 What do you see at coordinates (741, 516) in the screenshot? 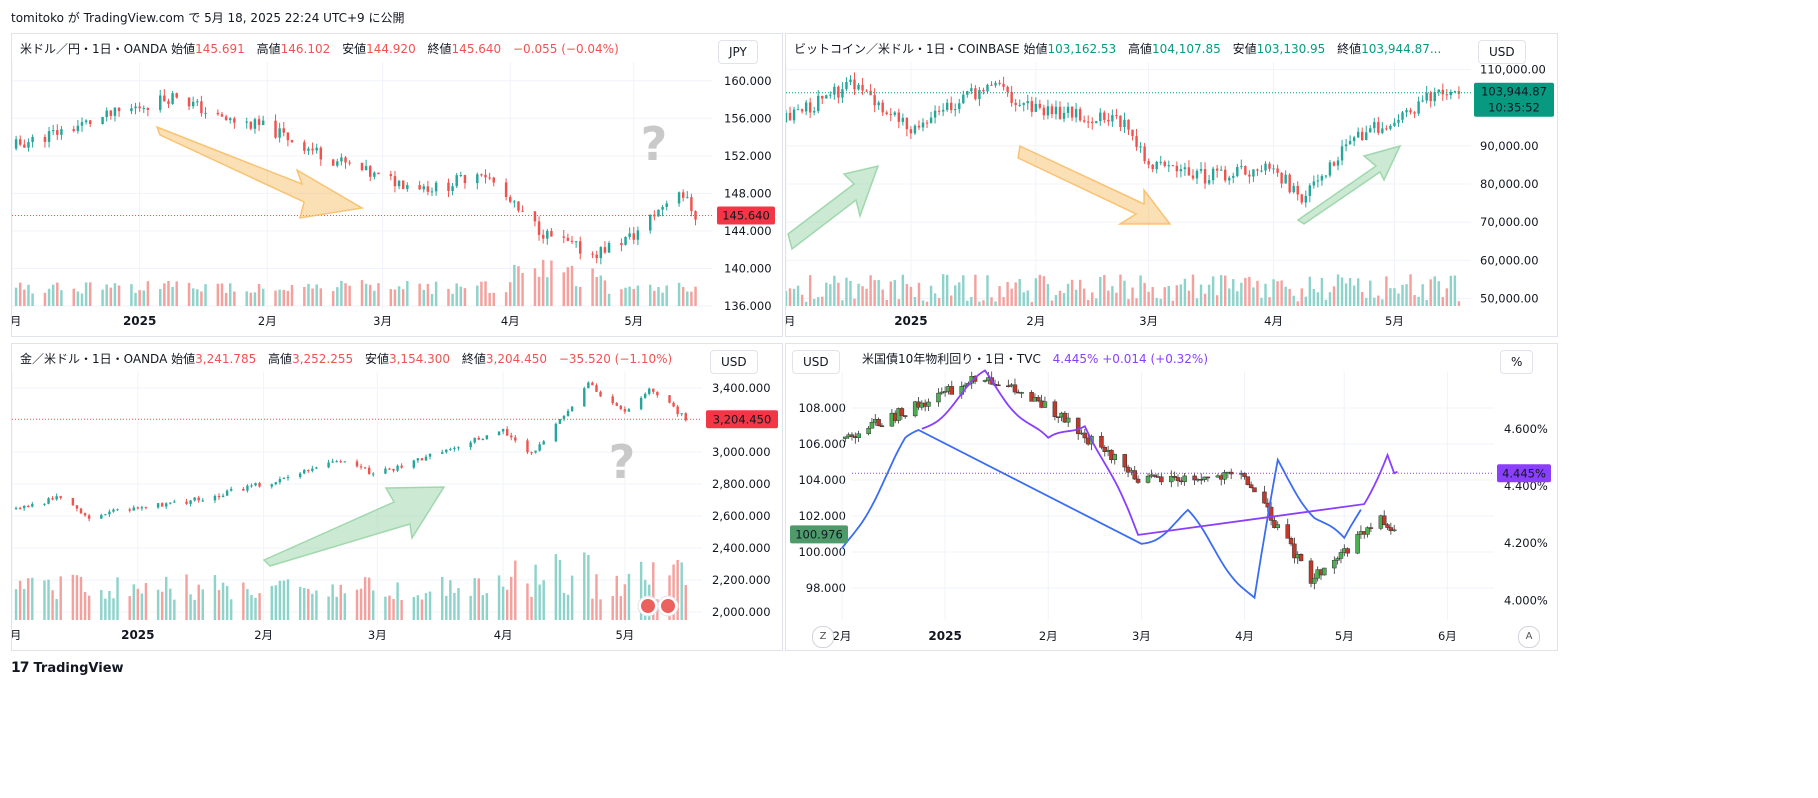
I see `y-tick-label: 2,600.000` at bounding box center [741, 516].